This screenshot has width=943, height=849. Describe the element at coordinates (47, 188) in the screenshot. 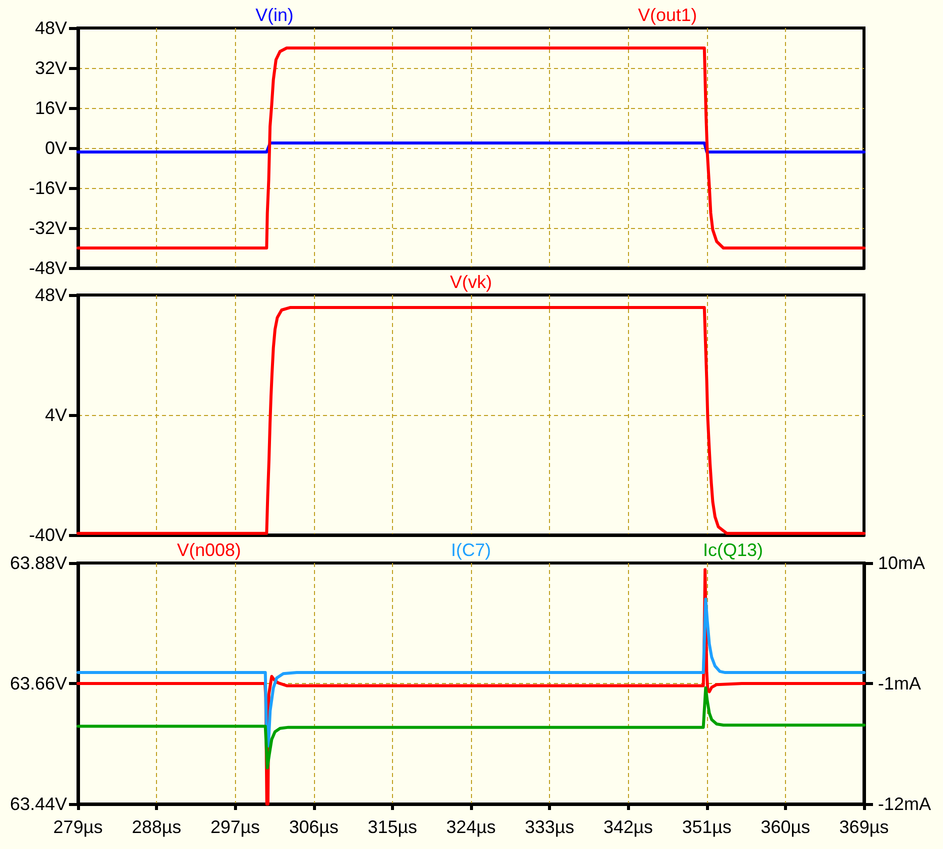

I see `y-tick-label: -16V` at that location.